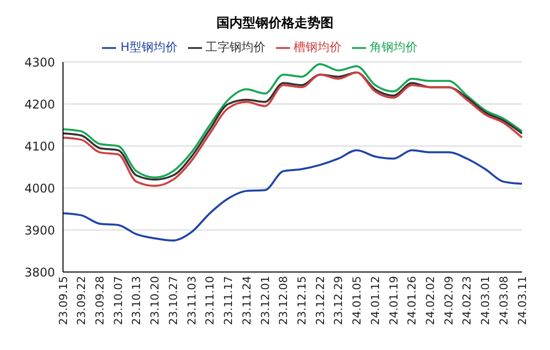  Describe the element at coordinates (394, 47) in the screenshot. I see `legend-label: 角钢均价` at that location.